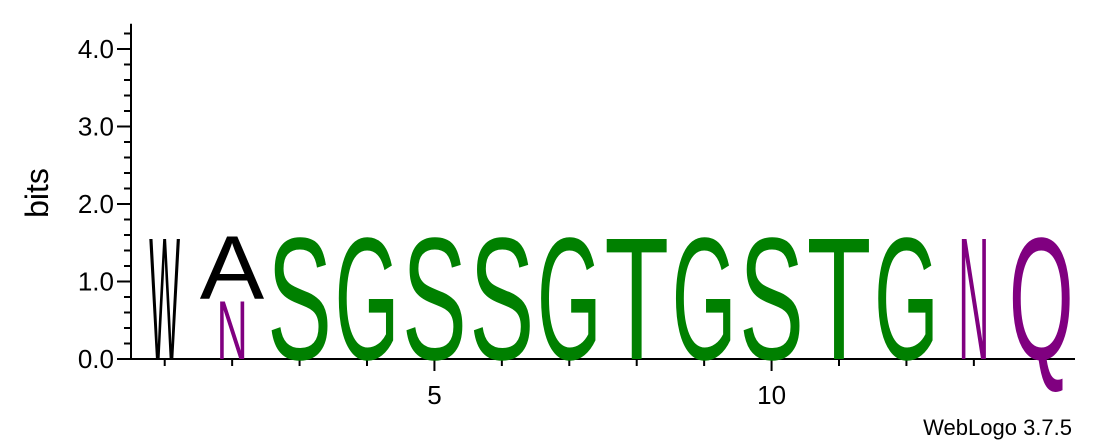  Describe the element at coordinates (771, 395) in the screenshot. I see `x-tick-label: 10` at that location.